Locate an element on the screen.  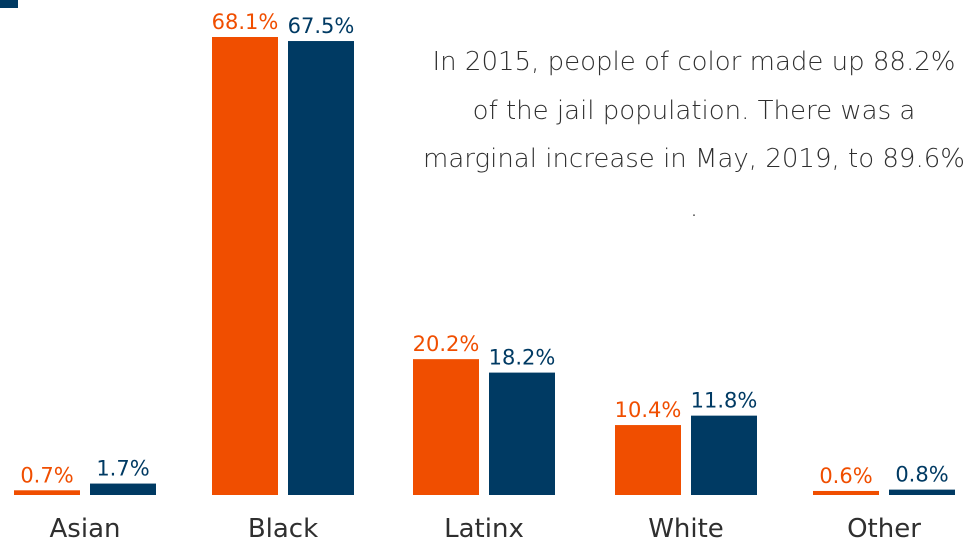
category-label-black: Black is located at coordinates (283, 529).